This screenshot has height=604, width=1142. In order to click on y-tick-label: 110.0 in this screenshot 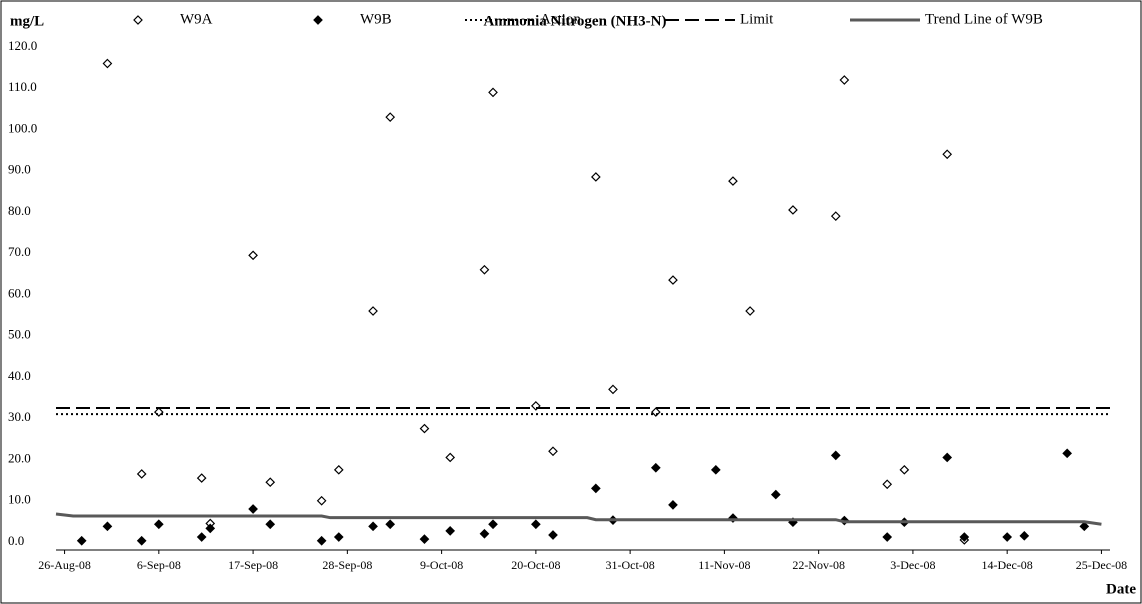, I will do `click(22, 86)`.